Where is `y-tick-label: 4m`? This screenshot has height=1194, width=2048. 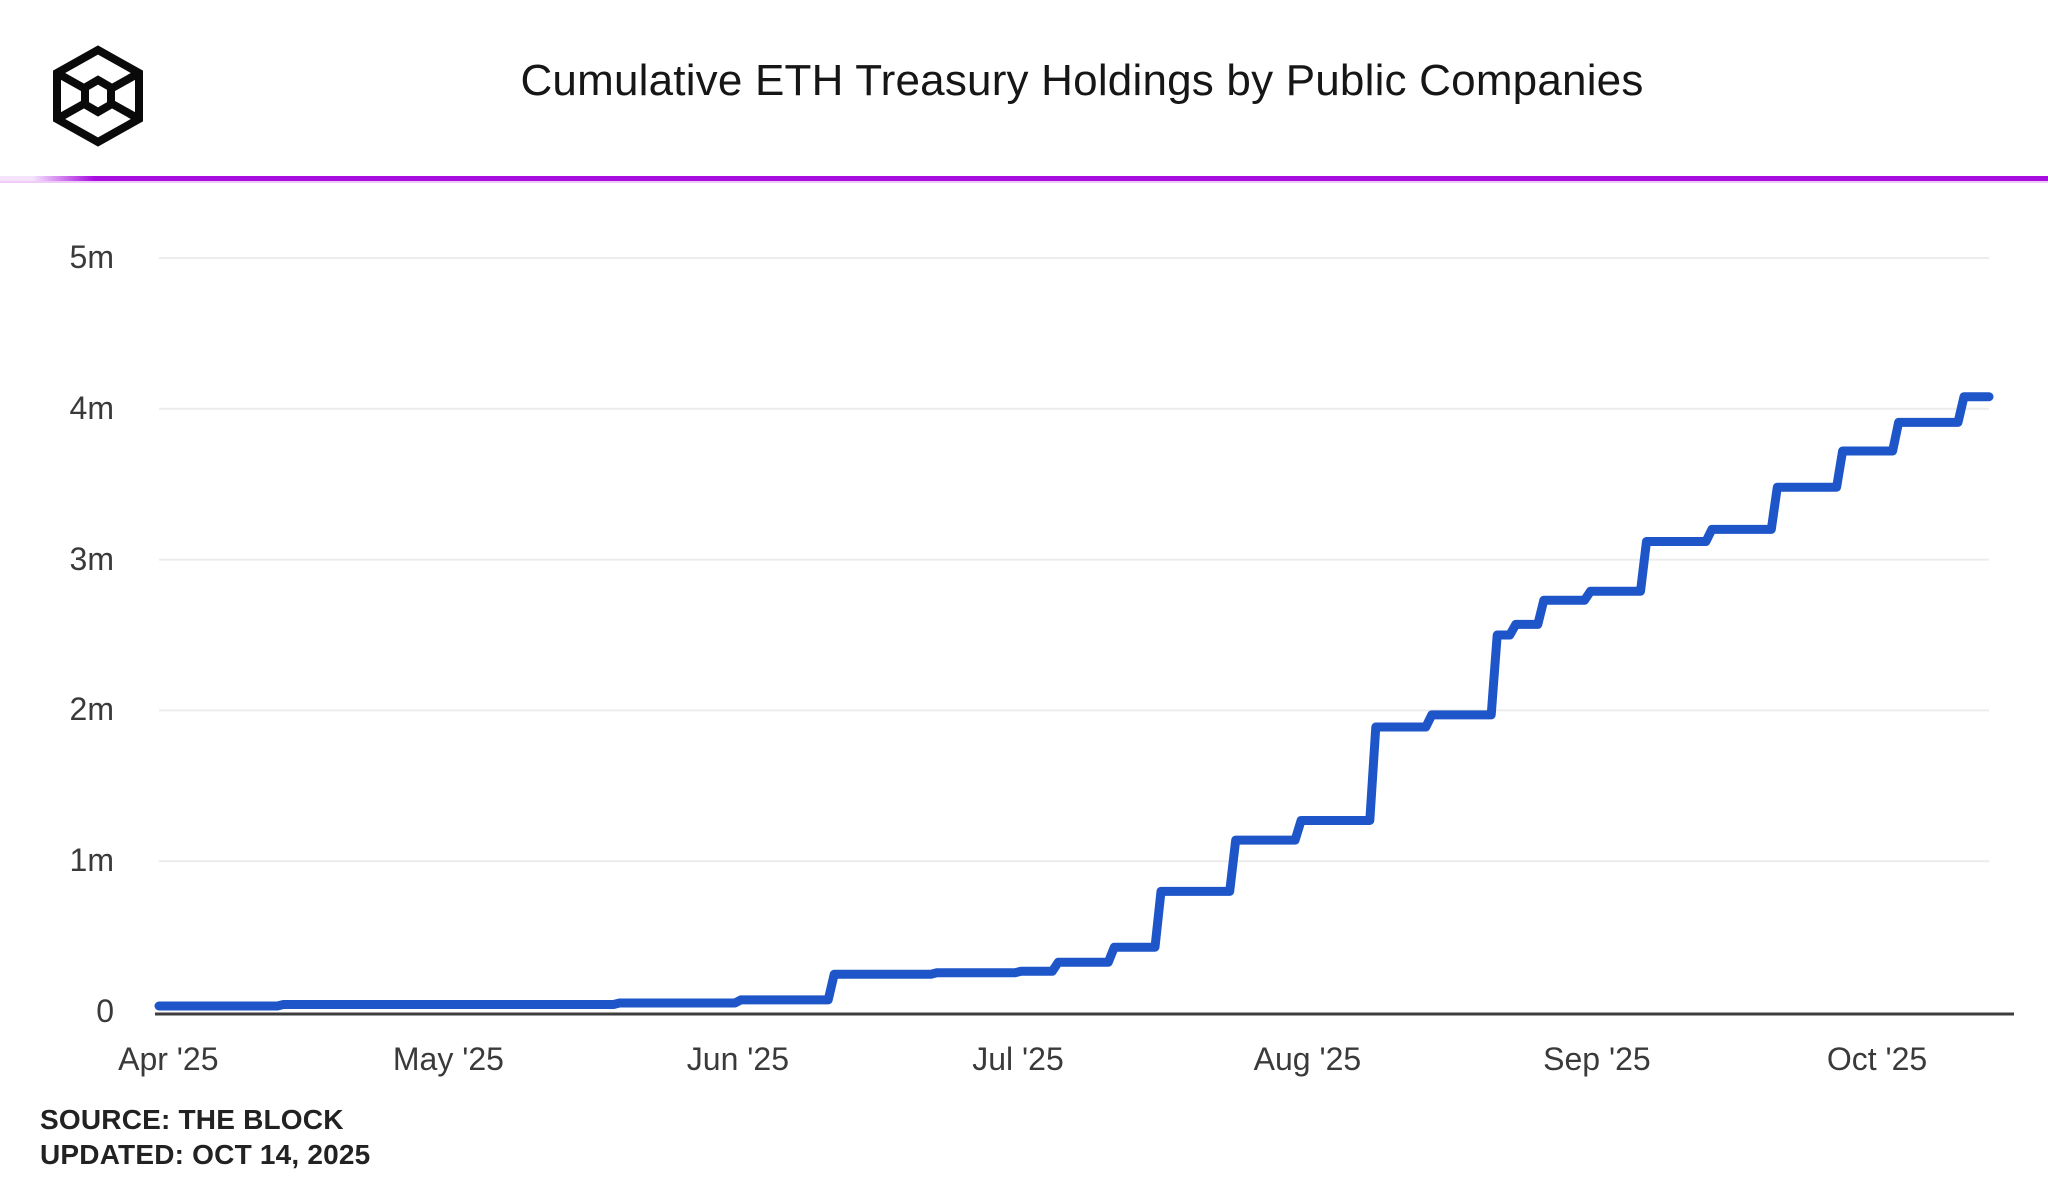
y-tick-label: 4m is located at coordinates (91, 407).